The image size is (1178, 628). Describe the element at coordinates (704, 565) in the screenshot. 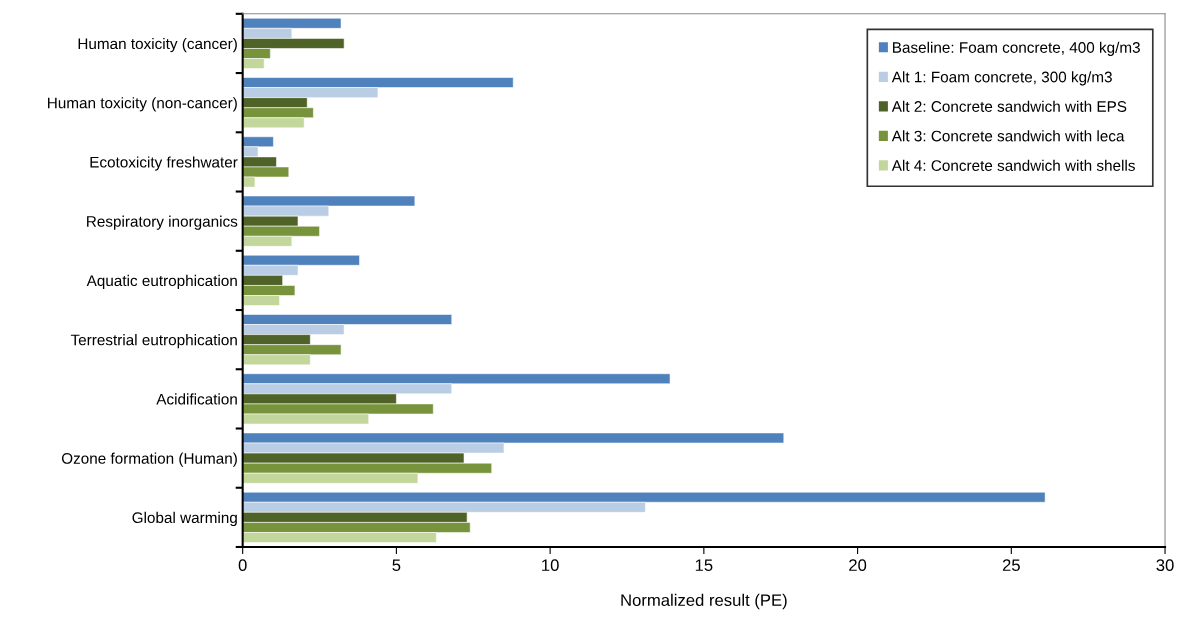

I see `x-tick-label: 15` at that location.